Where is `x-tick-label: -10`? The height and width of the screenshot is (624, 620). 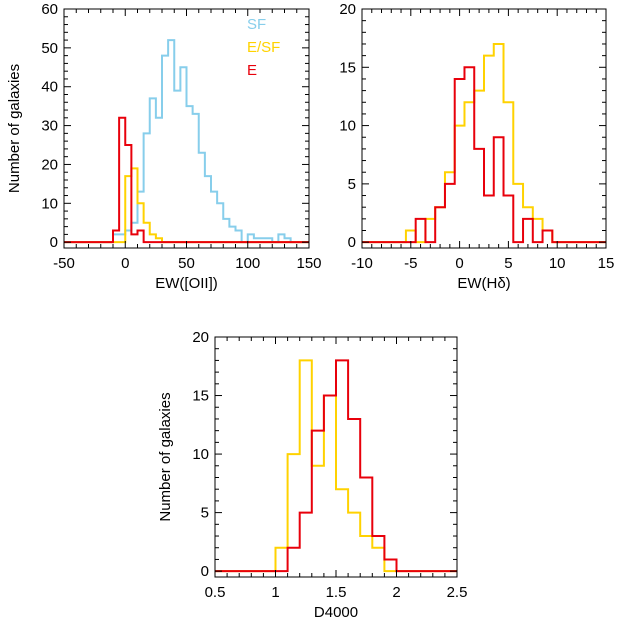
x-tick-label: -10 is located at coordinates (362, 263).